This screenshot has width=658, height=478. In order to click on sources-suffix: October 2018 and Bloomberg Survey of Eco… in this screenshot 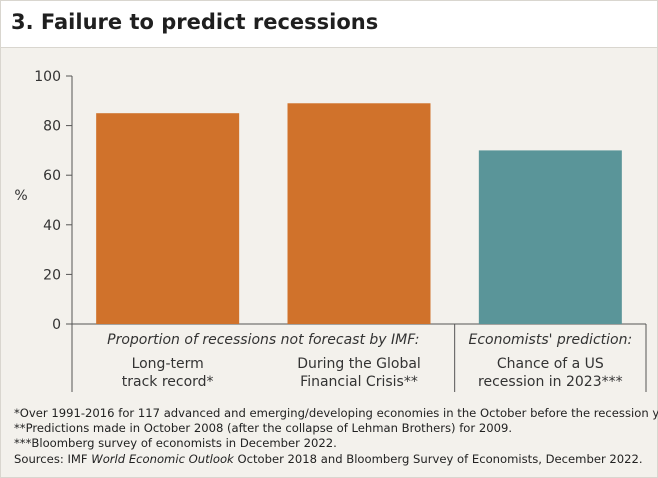, I will do `click(438, 458)`.